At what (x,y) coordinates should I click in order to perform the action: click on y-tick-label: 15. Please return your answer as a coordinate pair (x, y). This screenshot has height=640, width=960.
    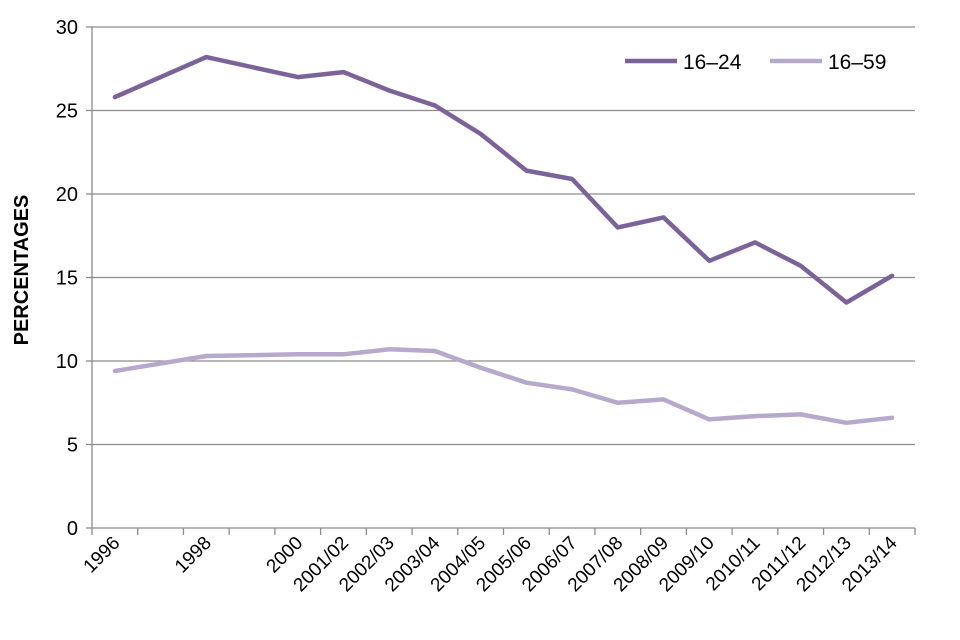
    Looking at the image, I should click on (67, 279).